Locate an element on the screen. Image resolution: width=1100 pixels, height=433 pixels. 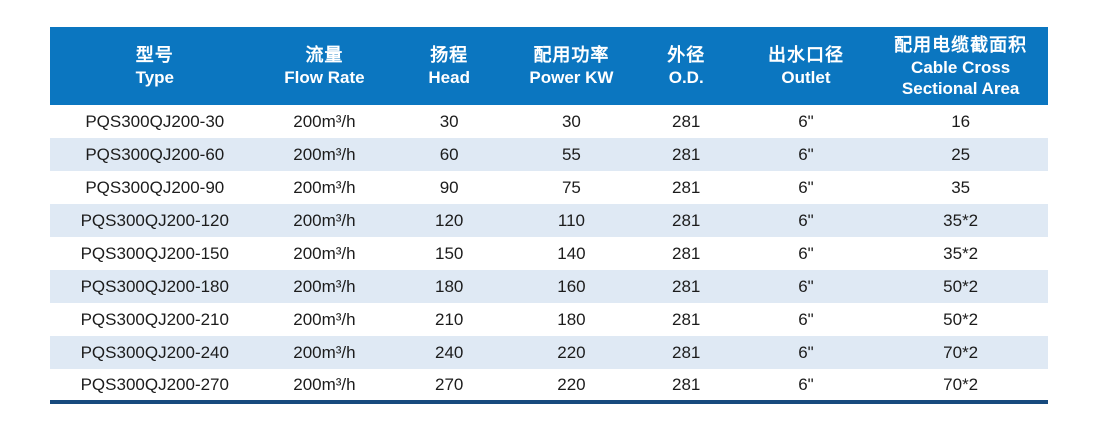
cell-type: PQS300QJ200-180 is located at coordinates (154, 286).